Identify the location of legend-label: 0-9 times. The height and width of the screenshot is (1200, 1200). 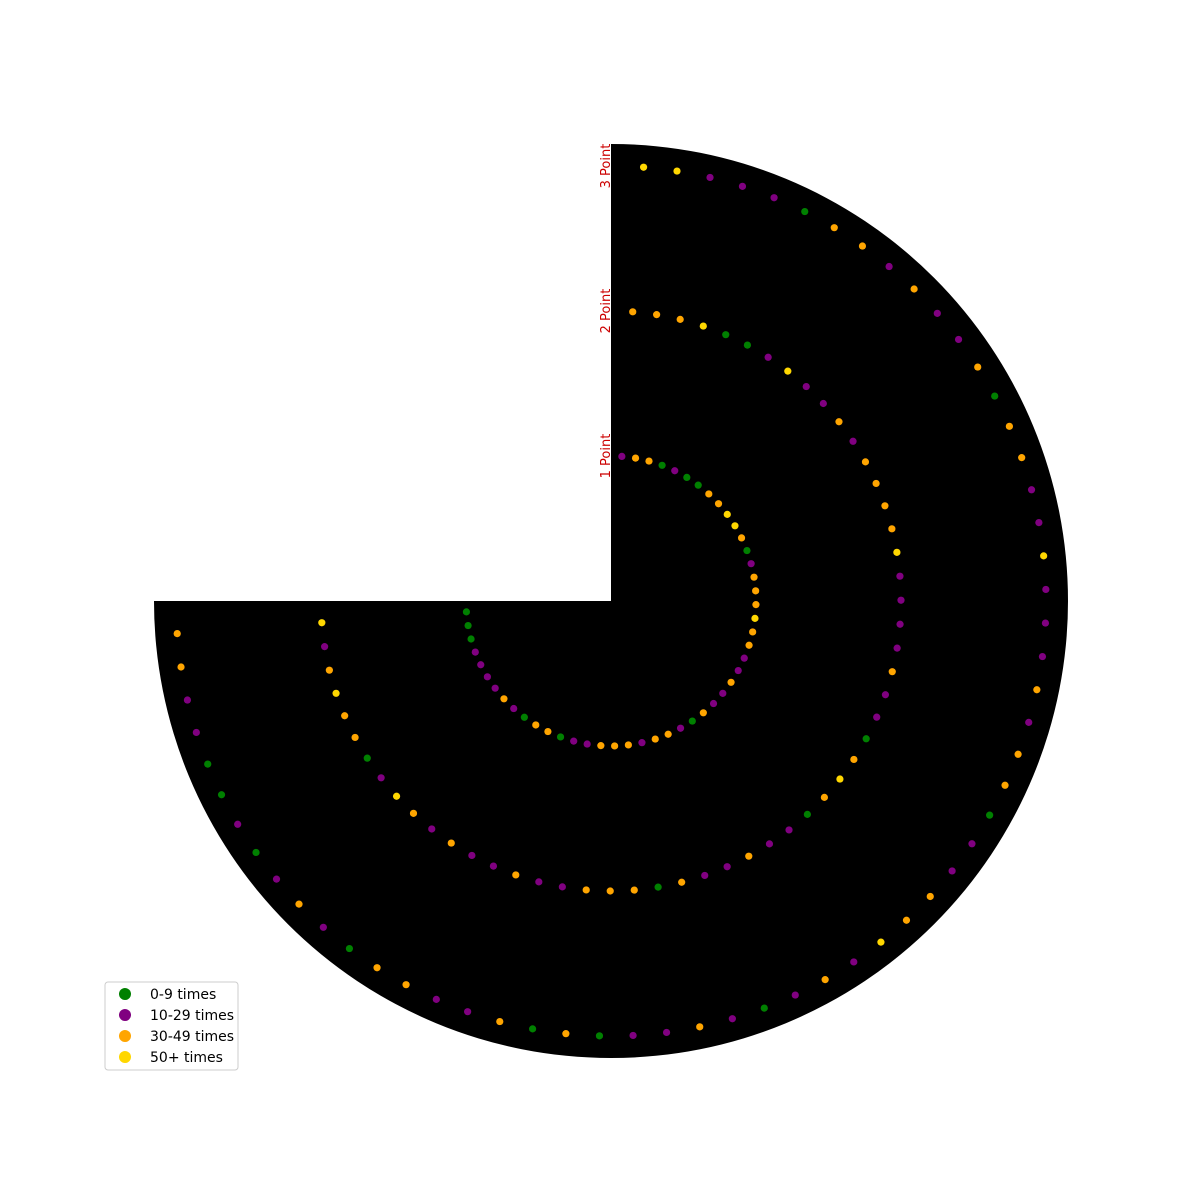
(183, 995).